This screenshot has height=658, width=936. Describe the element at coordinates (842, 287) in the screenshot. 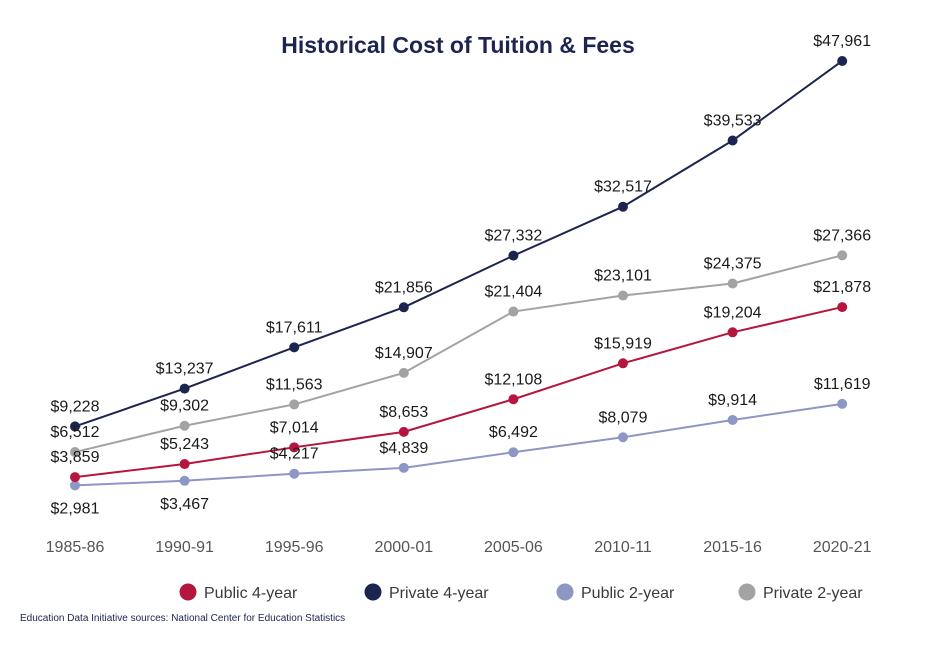

I see `data-label: $21,878` at that location.